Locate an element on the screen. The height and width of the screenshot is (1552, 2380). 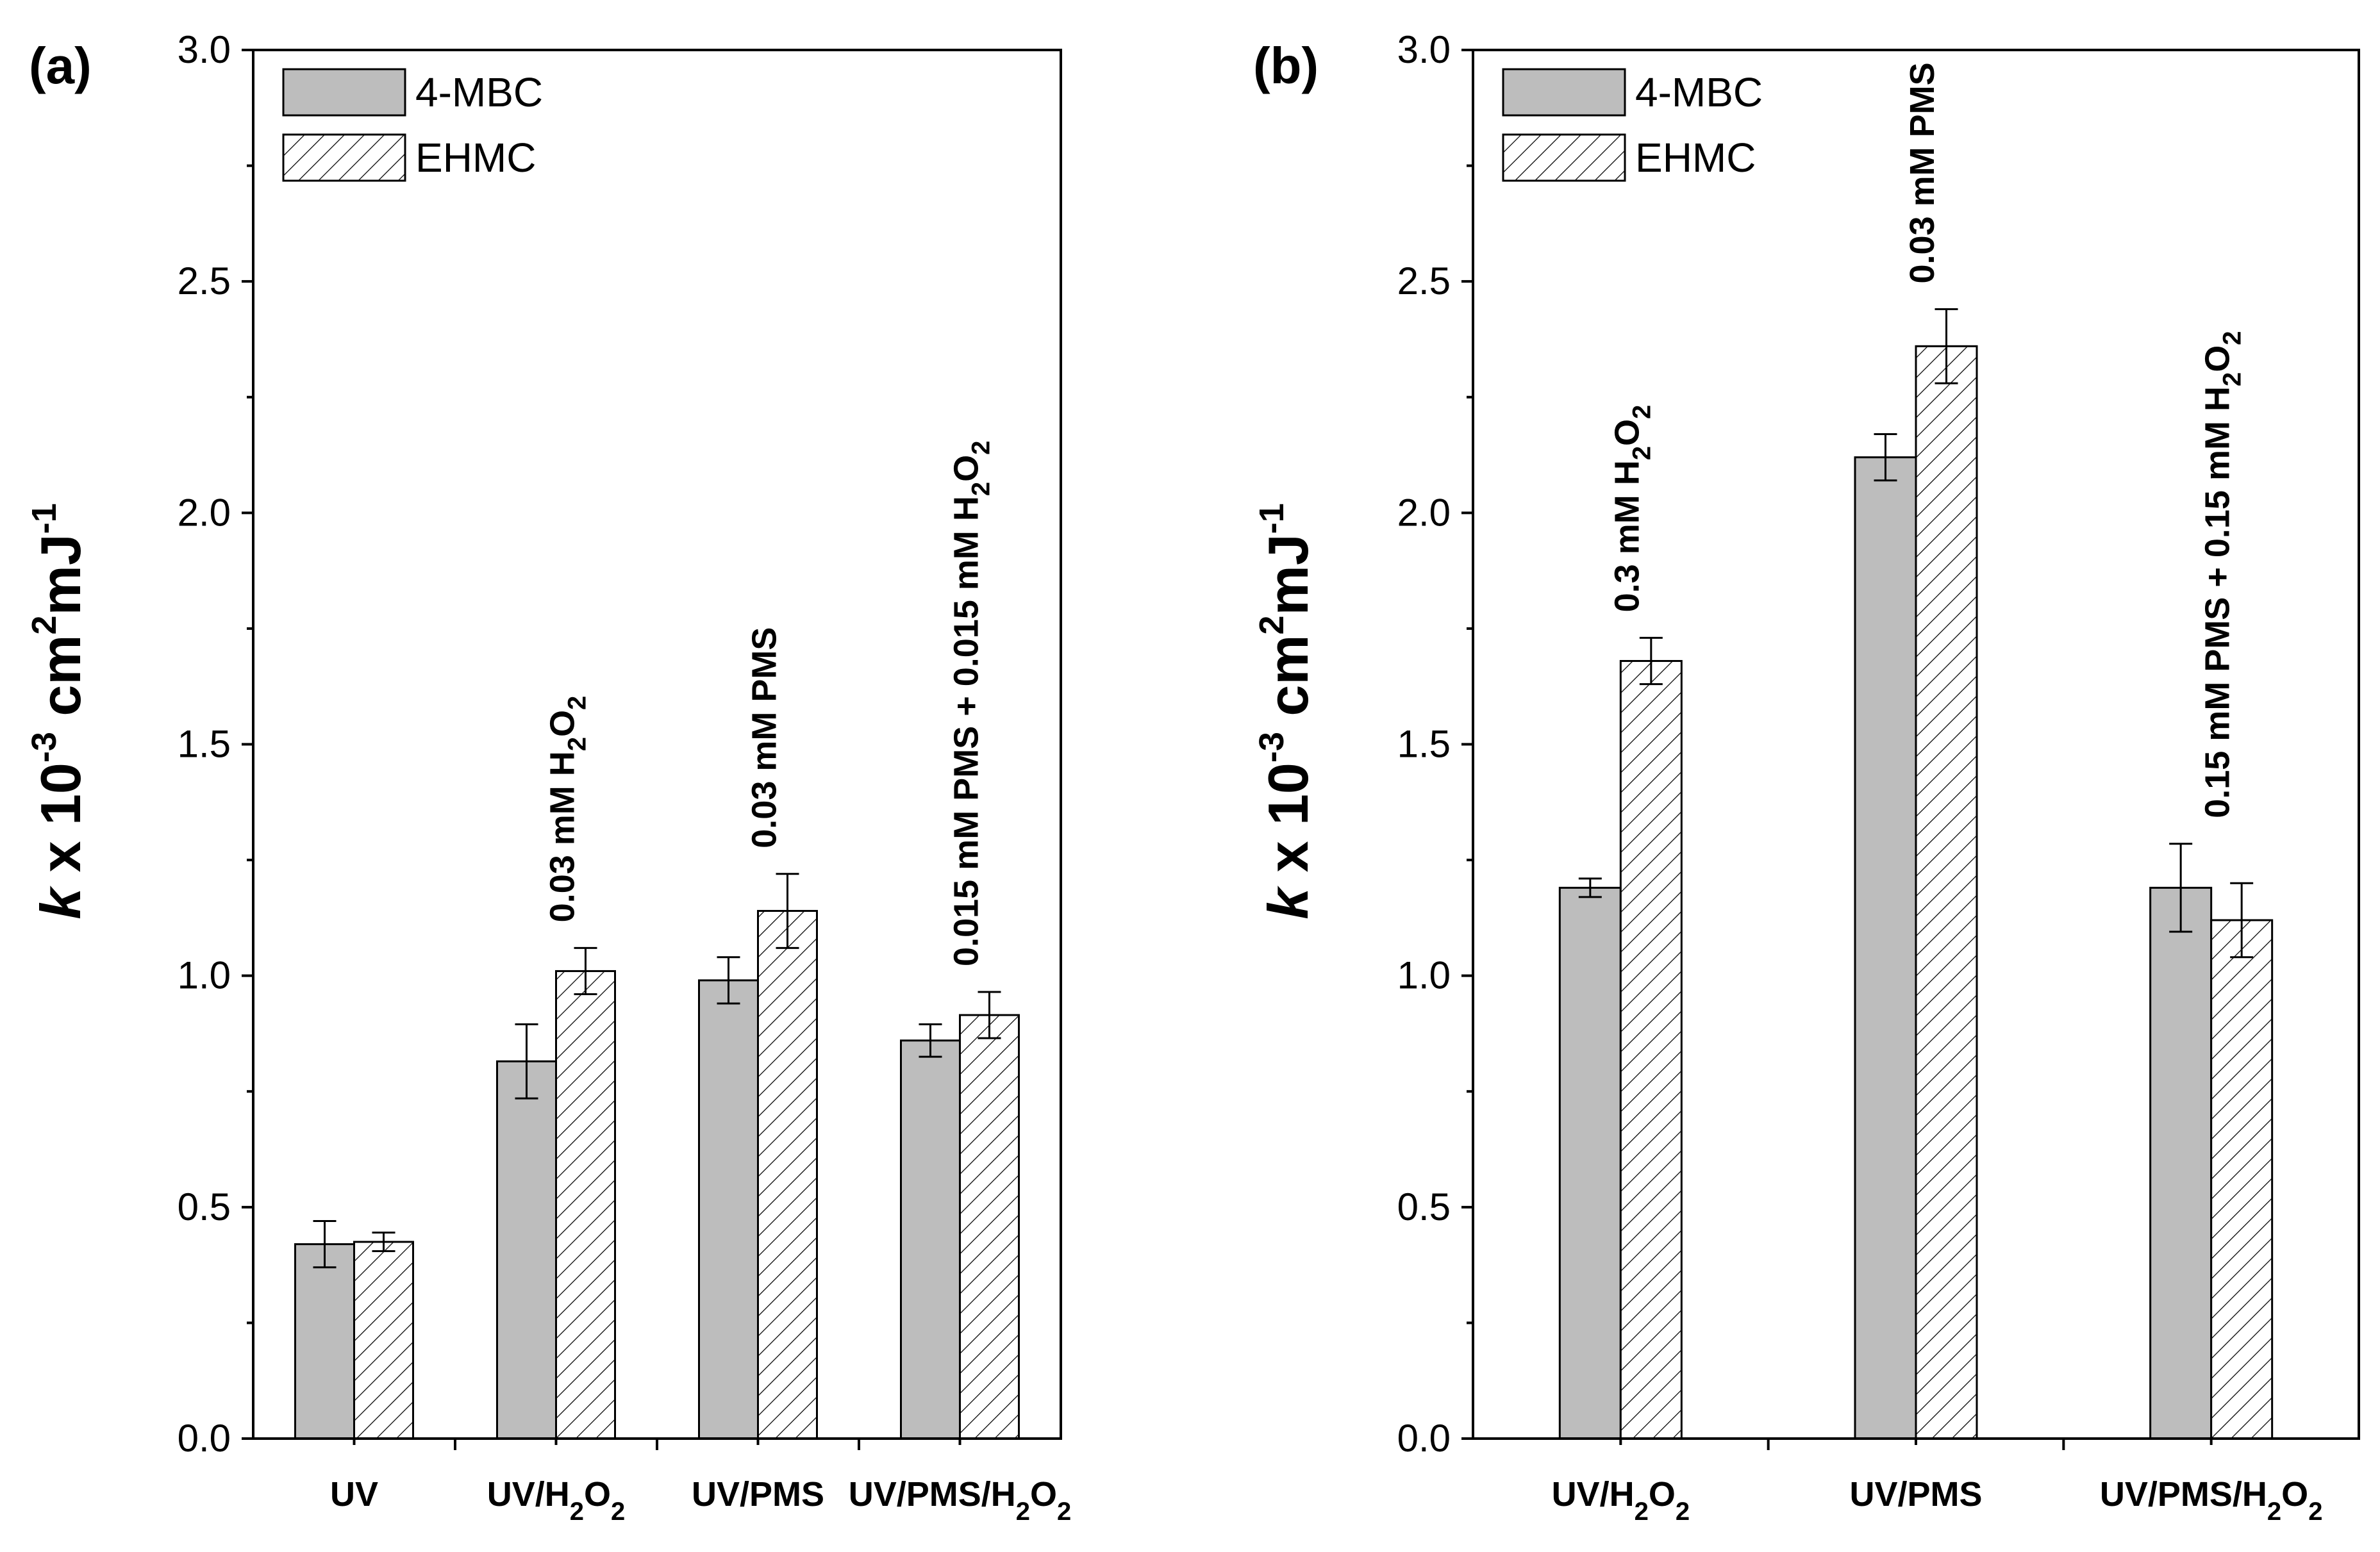
panel-b-condition-annotation: 0.03 mM PMS is located at coordinates (1923, 173).